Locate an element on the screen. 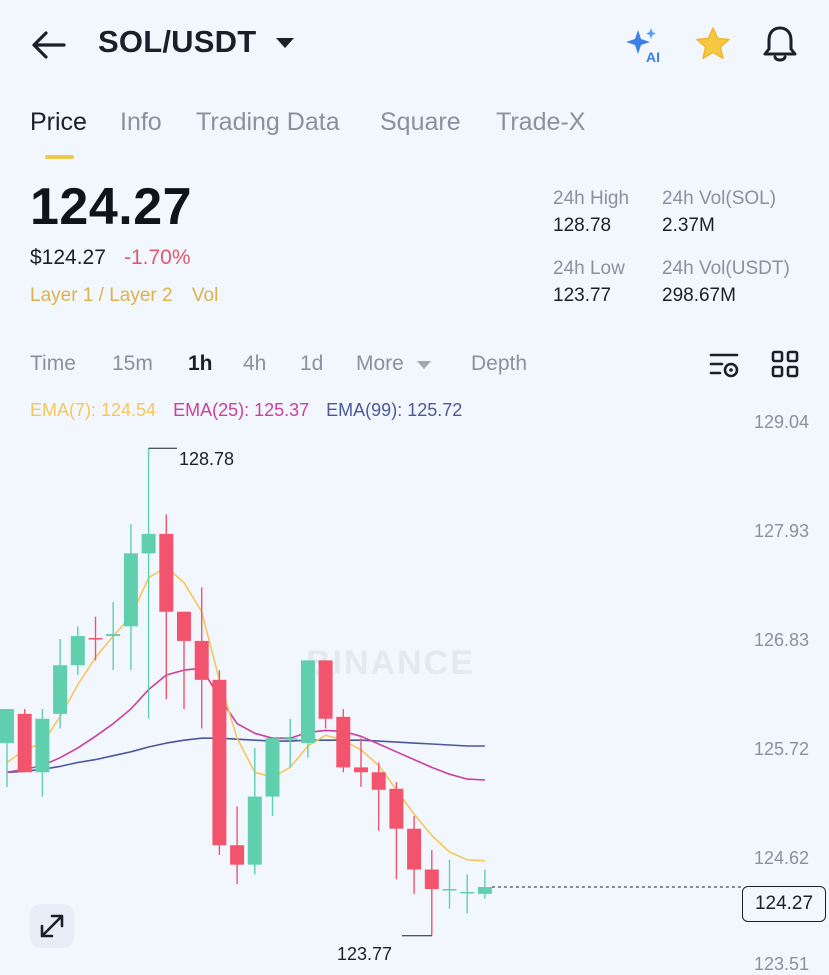 The image size is (829, 975). expand-chart-button is located at coordinates (52, 926).